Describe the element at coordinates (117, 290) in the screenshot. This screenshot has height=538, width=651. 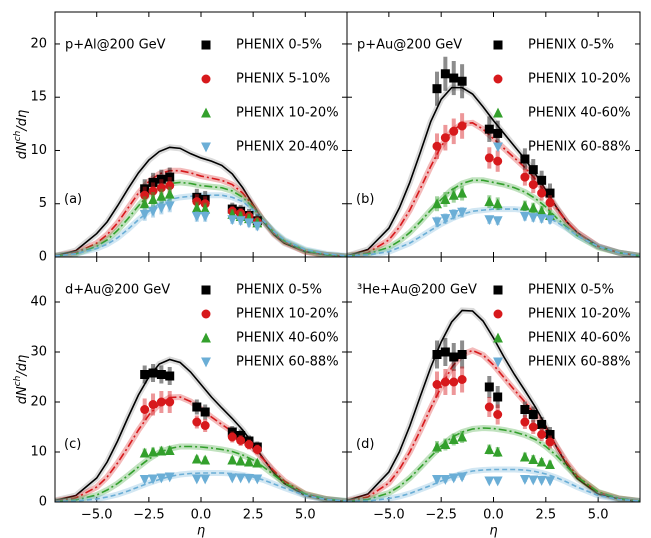
I see `system-label: d+Au@200 GeV` at that location.